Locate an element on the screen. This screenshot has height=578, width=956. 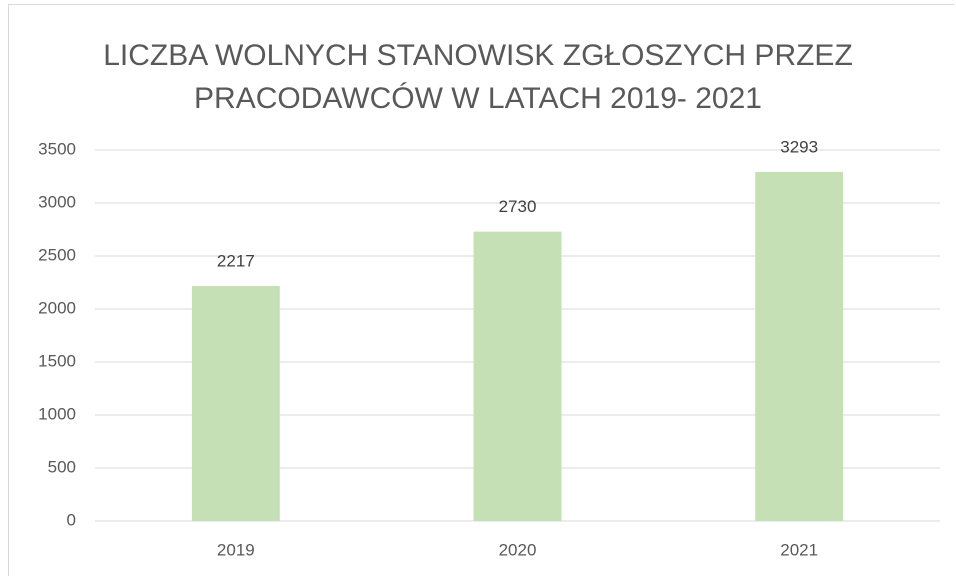
y-tick-label: 500 is located at coordinates (62, 466).